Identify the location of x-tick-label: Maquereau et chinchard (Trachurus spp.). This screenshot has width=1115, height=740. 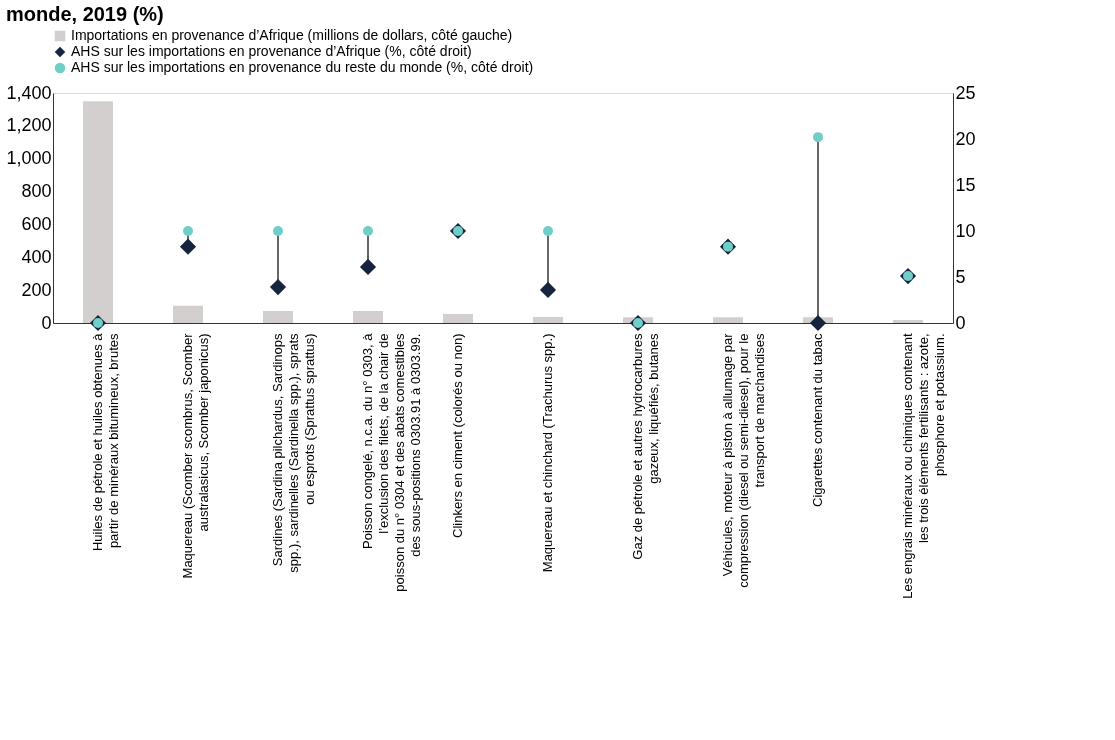
(547, 453).